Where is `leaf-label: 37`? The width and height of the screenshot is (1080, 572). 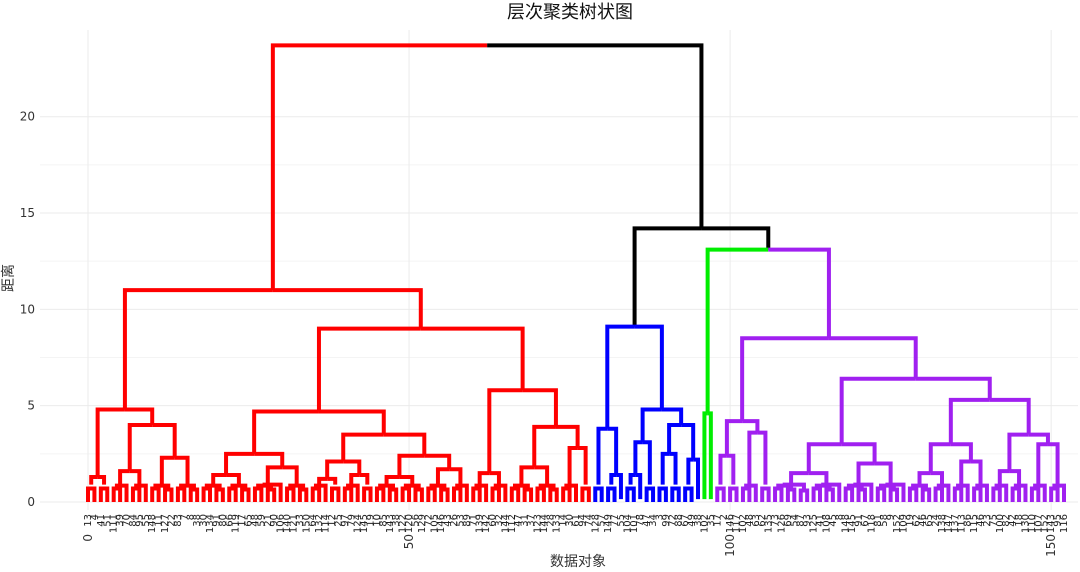
leaf-label: 37 is located at coordinates (531, 520).